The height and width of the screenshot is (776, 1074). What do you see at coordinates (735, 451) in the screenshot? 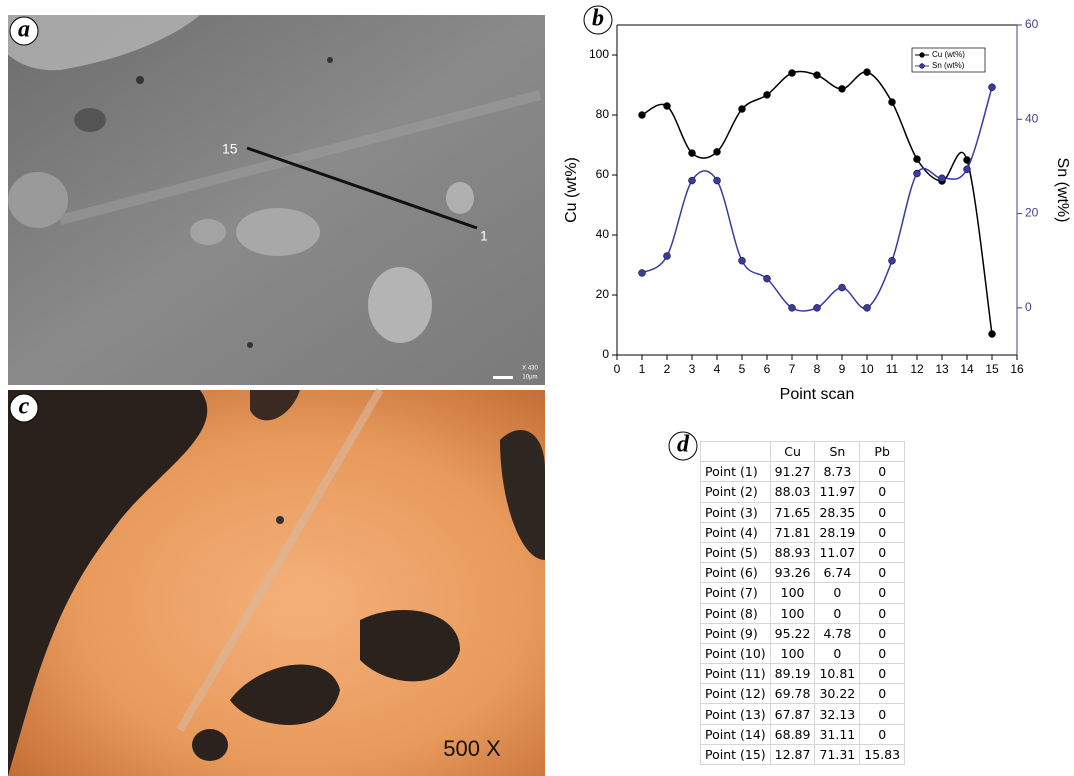
I see `table-cell` at bounding box center [735, 451].